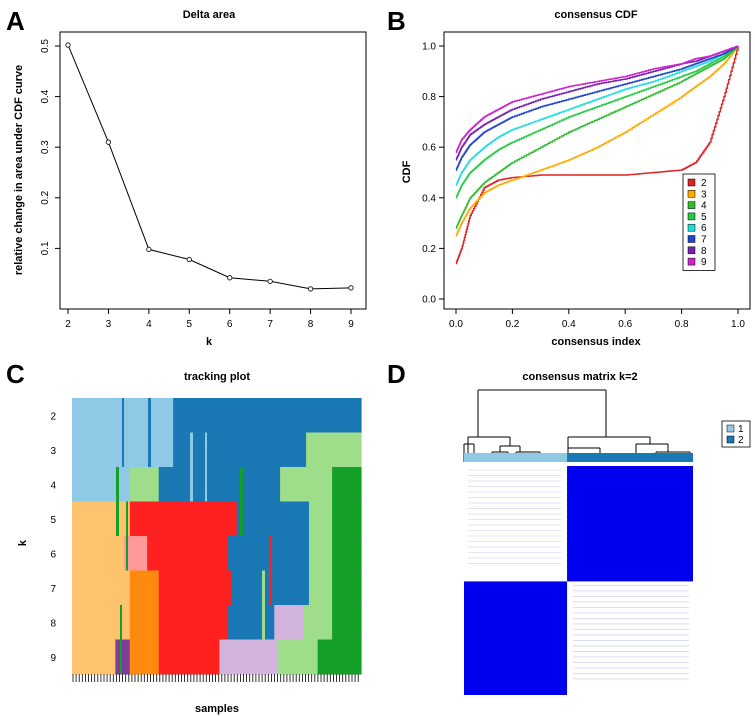 This screenshot has height=716, width=755. I want to click on panel-c-heatmap, so click(217, 536).